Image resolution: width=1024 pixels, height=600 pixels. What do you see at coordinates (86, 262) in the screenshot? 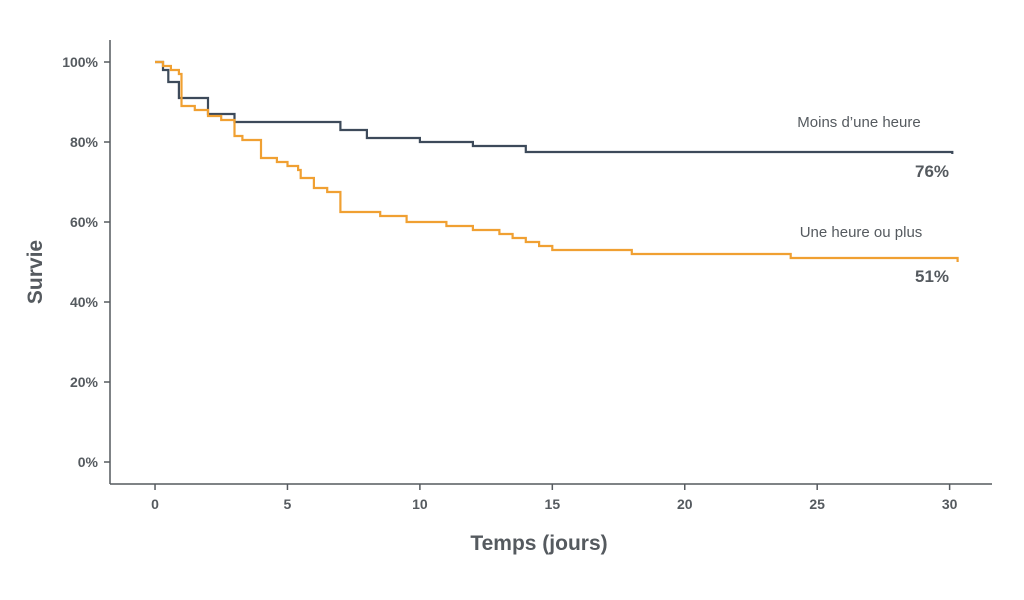
I see `y-axis: 0% 20% 40% 60% 80% 100%` at bounding box center [86, 262].